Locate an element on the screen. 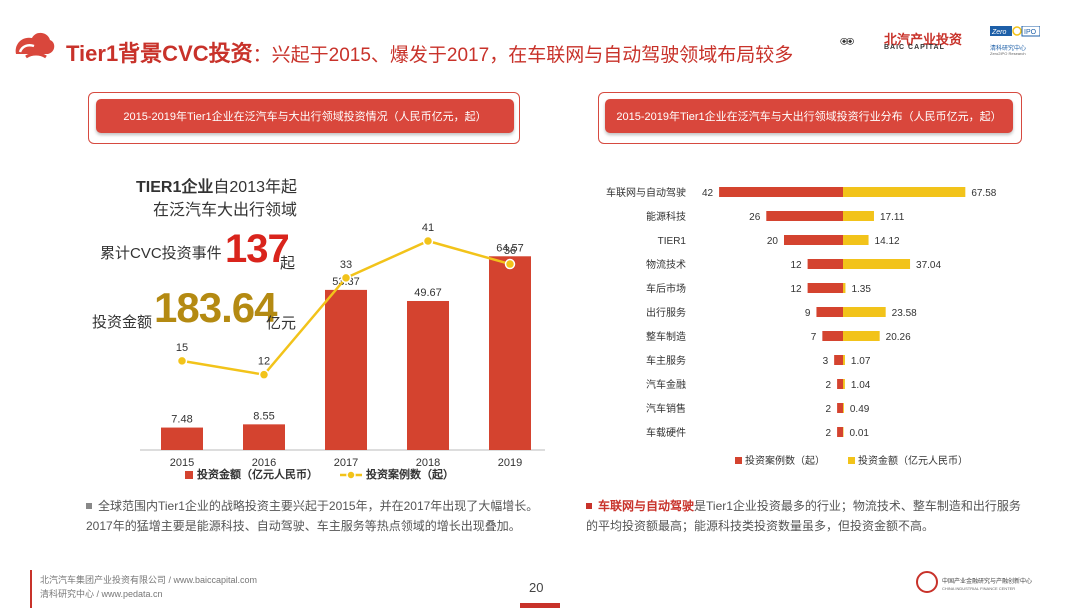 Image resolution: width=1080 pixels, height=608 pixels. amount-label: 投资金额 is located at coordinates (122, 322).